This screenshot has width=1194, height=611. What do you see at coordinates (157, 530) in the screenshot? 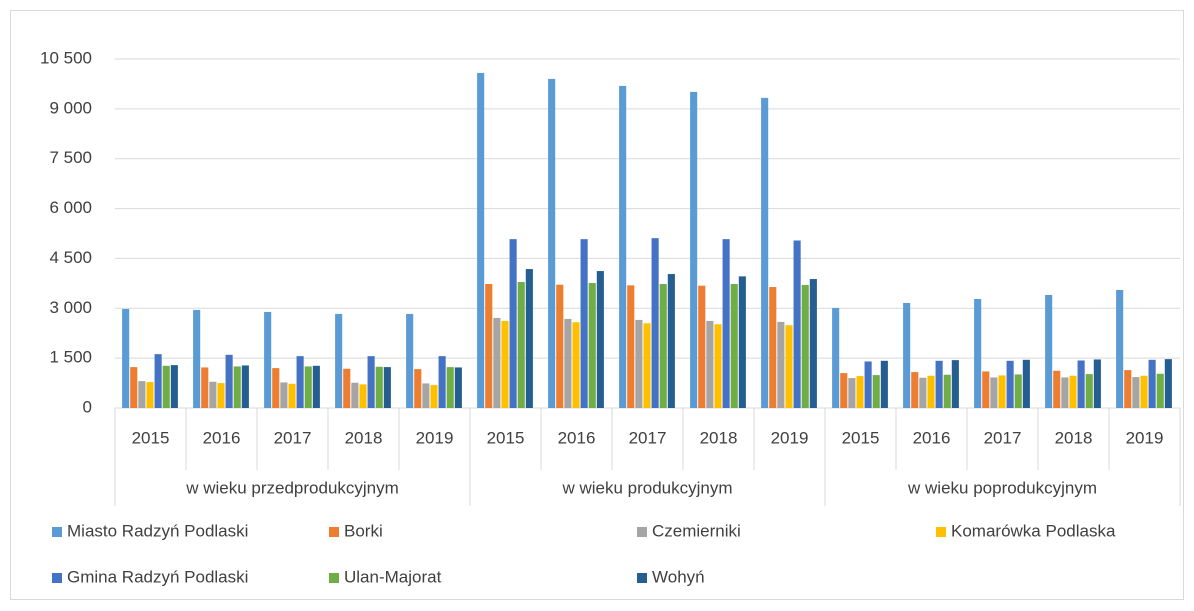
I see `legend-label: Miasto Radzyń Podlaski` at bounding box center [157, 530].